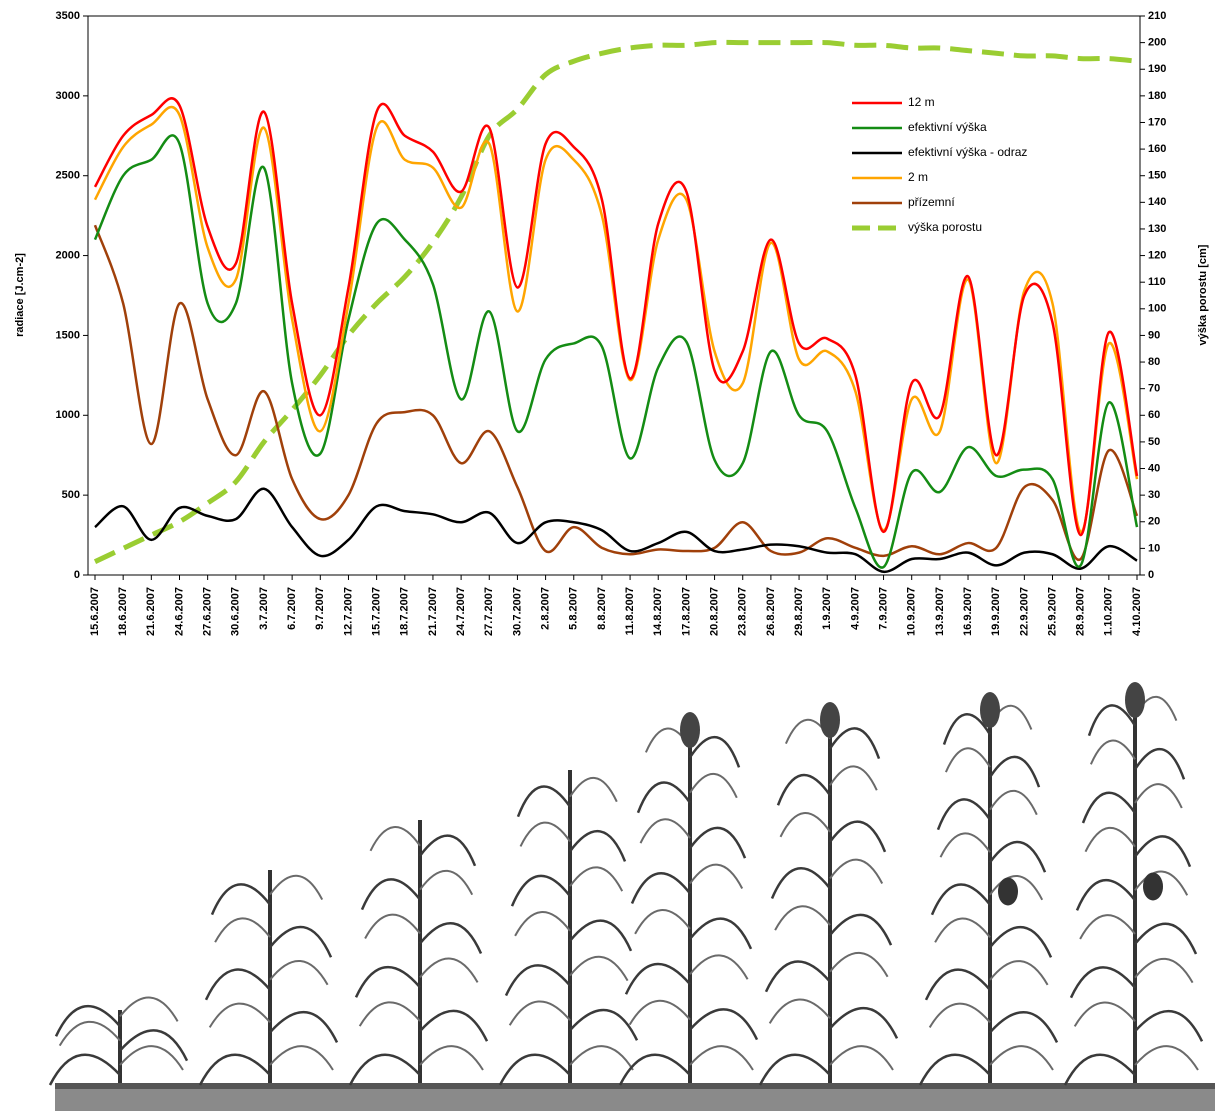  What do you see at coordinates (68, 255) in the screenshot?
I see `y-tick-label: 2000` at bounding box center [68, 255].